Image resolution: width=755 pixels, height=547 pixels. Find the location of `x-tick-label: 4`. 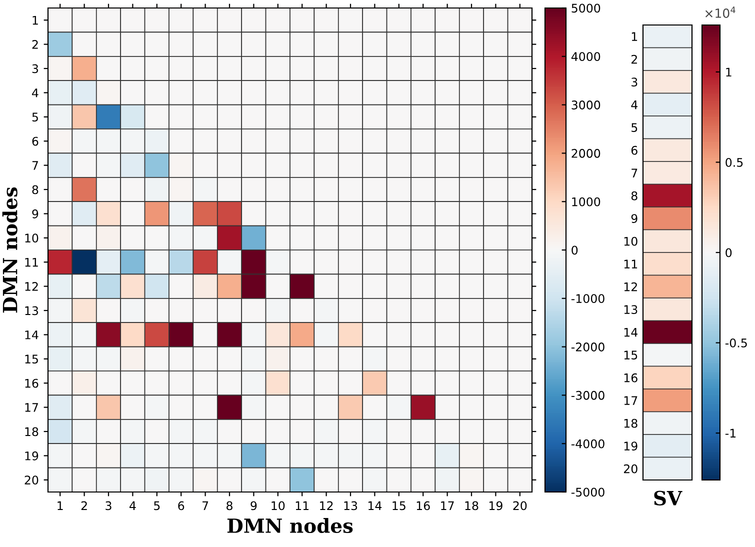

x-tick-label: 4 is located at coordinates (133, 505).